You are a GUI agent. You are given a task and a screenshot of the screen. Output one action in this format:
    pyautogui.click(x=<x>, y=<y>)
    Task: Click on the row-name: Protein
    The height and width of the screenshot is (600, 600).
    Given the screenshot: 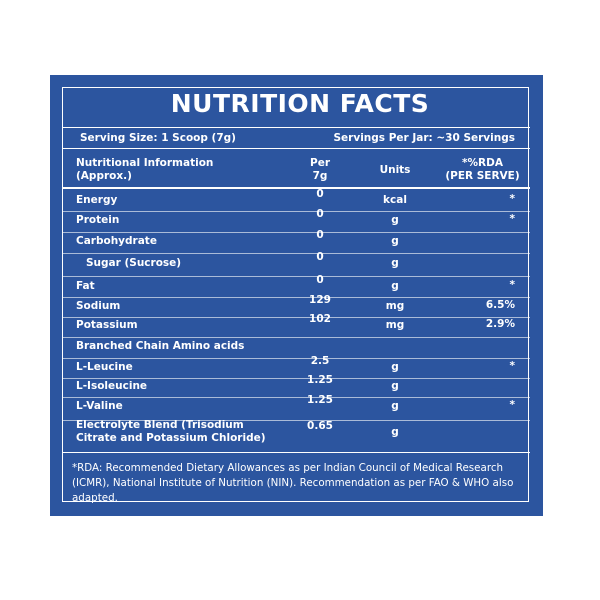 What is the action you would take?
    pyautogui.click(x=98, y=219)
    